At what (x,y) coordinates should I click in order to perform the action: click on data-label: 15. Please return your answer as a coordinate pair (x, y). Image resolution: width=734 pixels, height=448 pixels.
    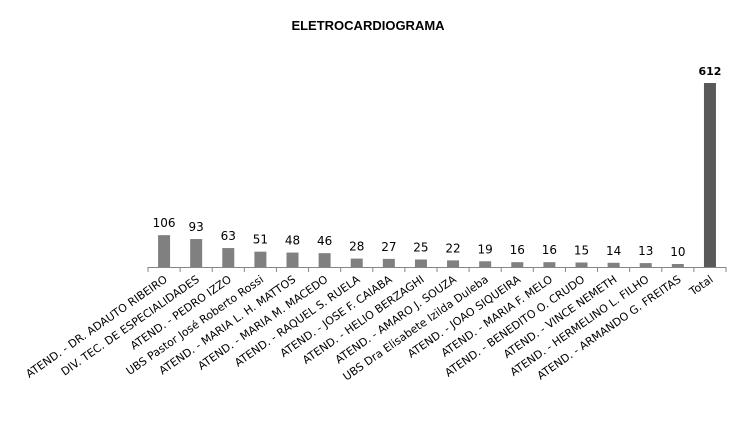
    Looking at the image, I should click on (581, 250).